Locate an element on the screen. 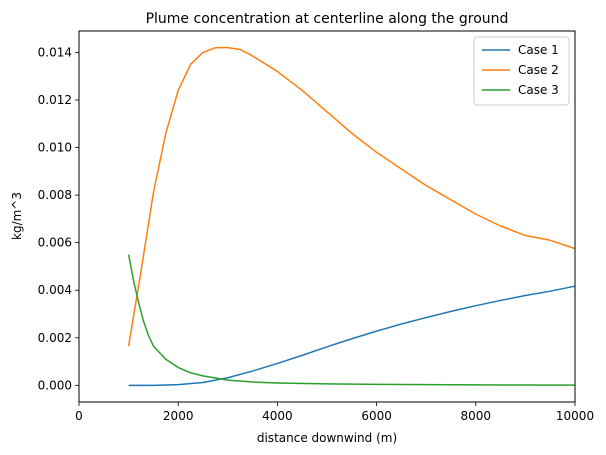 The image size is (606, 455). y-tick-label: 0.006 is located at coordinates (55, 243).